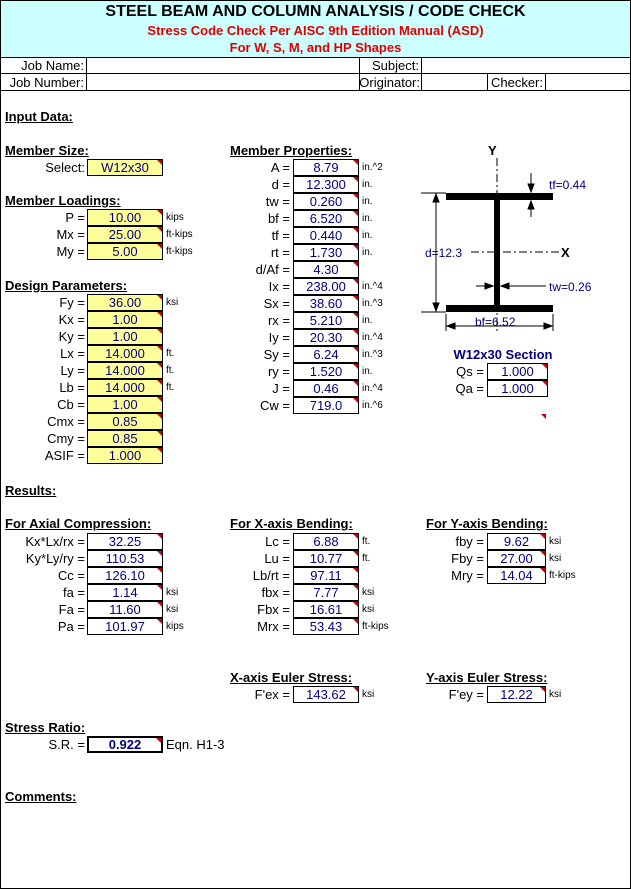 This screenshot has height=889, width=631. Describe the element at coordinates (71, 575) in the screenshot. I see `field-label: Cc =` at that location.